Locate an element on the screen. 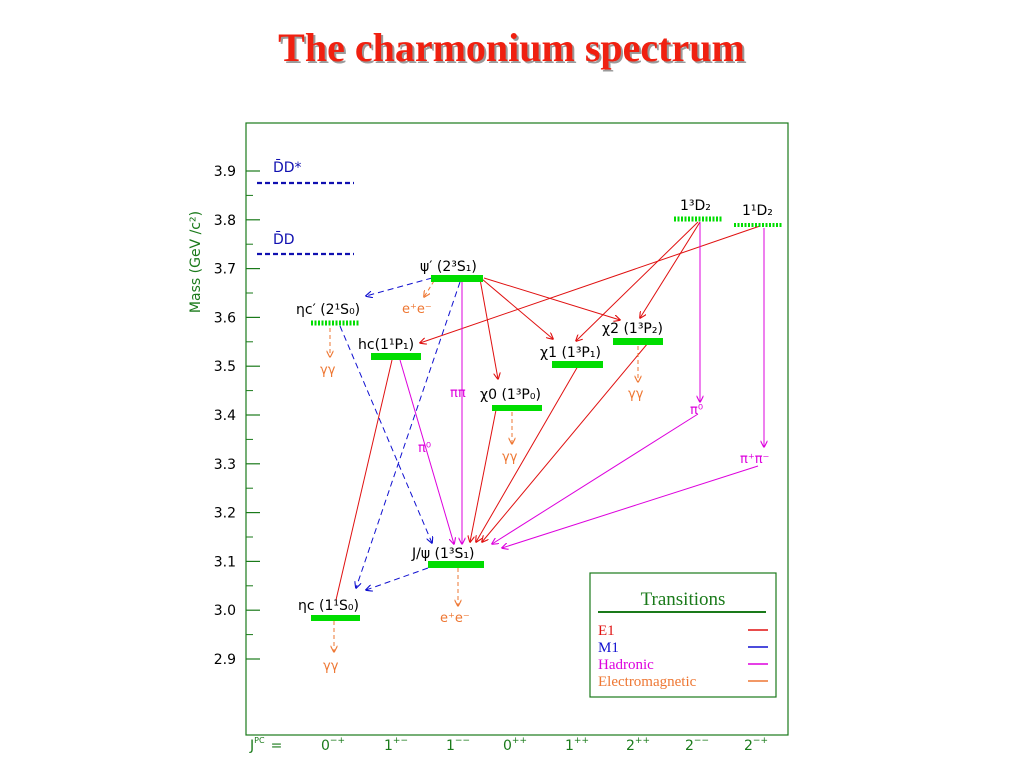 The height and width of the screenshot is (767, 1023). state-label-hc: hc(1¹P₁) is located at coordinates (386, 345).